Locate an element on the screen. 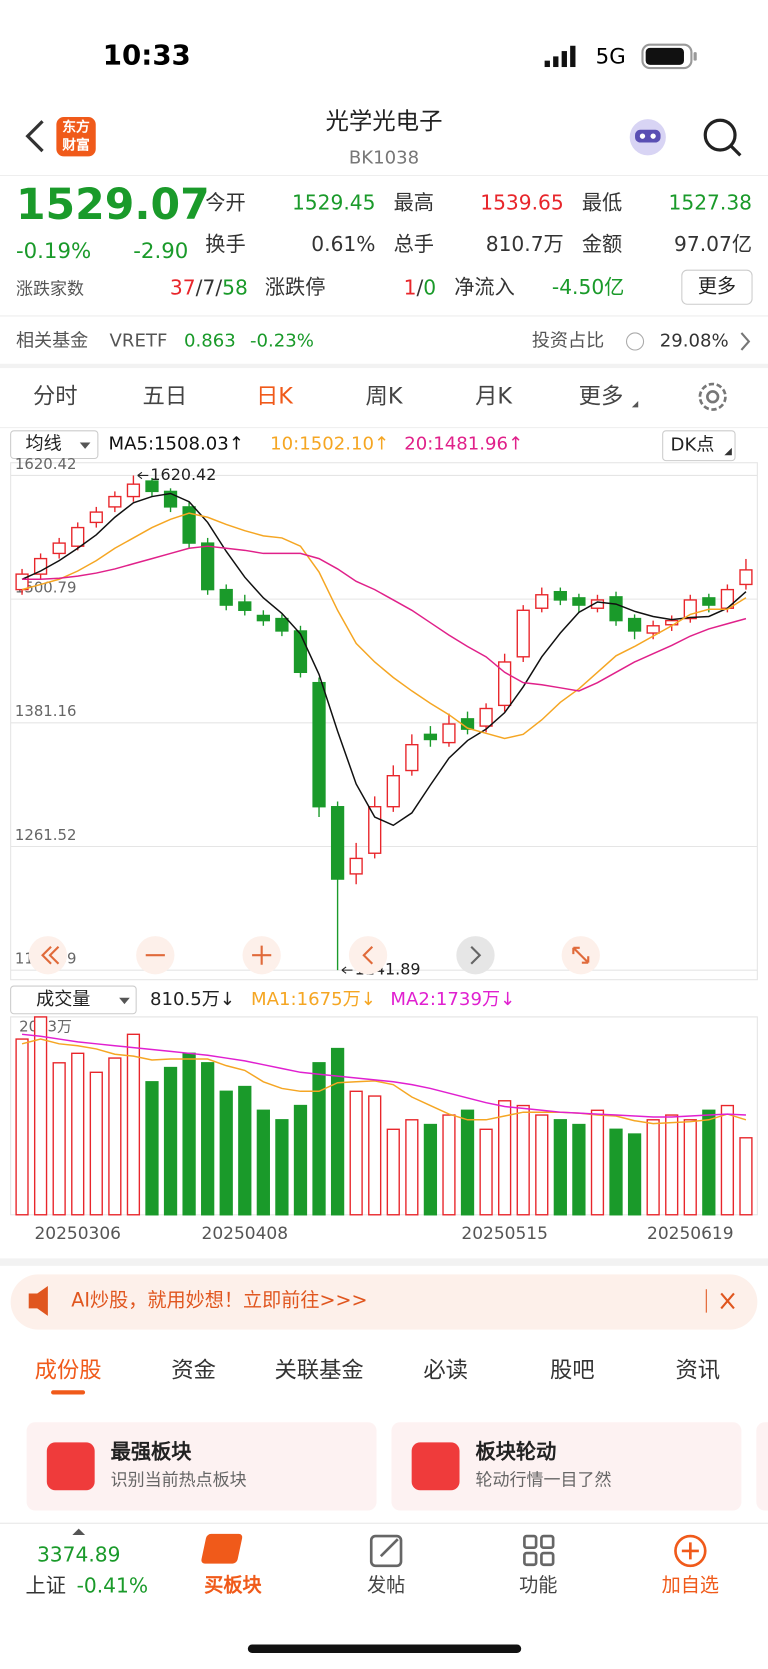 The height and width of the screenshot is (1669, 768). card-title: 最强板块 is located at coordinates (152, 1452).